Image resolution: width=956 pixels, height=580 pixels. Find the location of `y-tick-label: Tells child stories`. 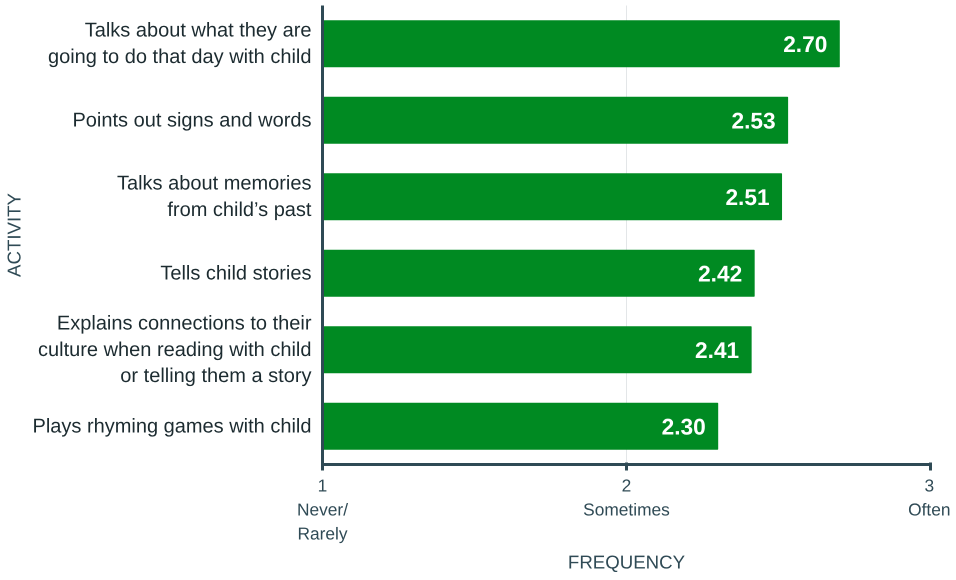

y-tick-label: Tells child stories is located at coordinates (236, 273).